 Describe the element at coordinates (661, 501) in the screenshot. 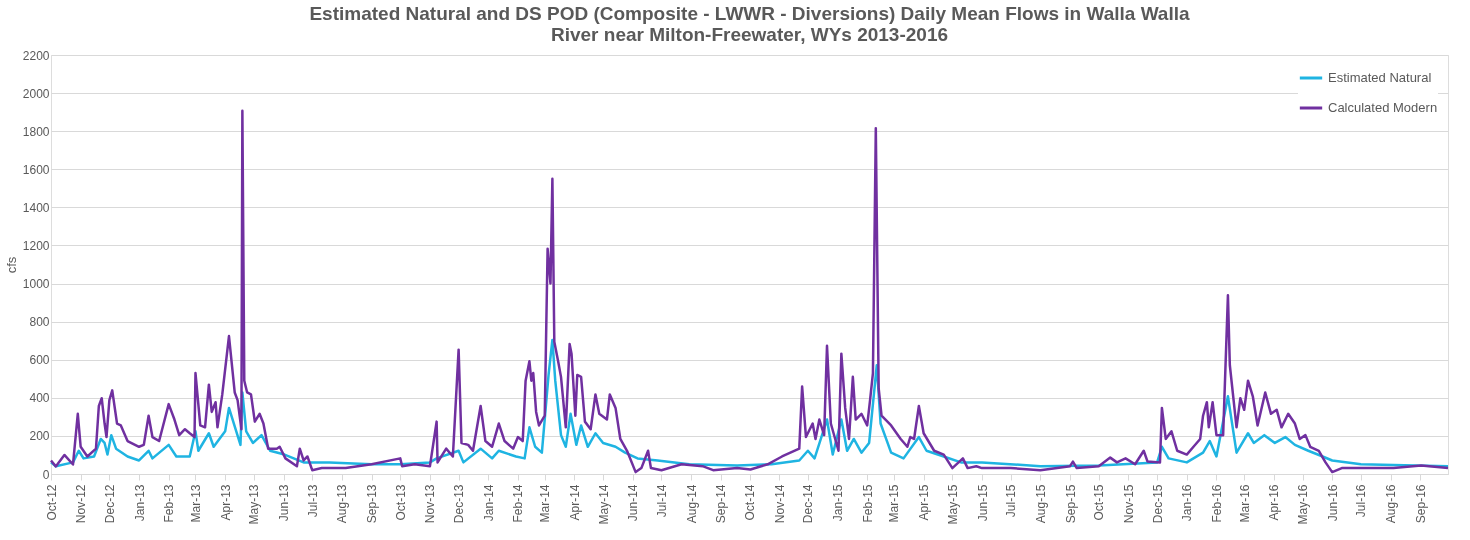

I see `x-tick-label: Jul-14` at that location.